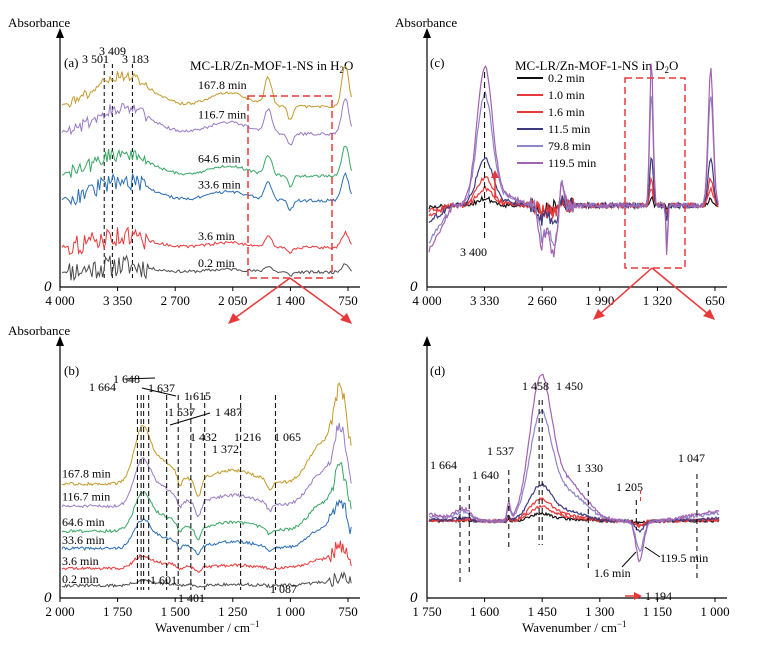 The image size is (772, 652). I want to click on series-a-label: 167.8 min, so click(222, 85).